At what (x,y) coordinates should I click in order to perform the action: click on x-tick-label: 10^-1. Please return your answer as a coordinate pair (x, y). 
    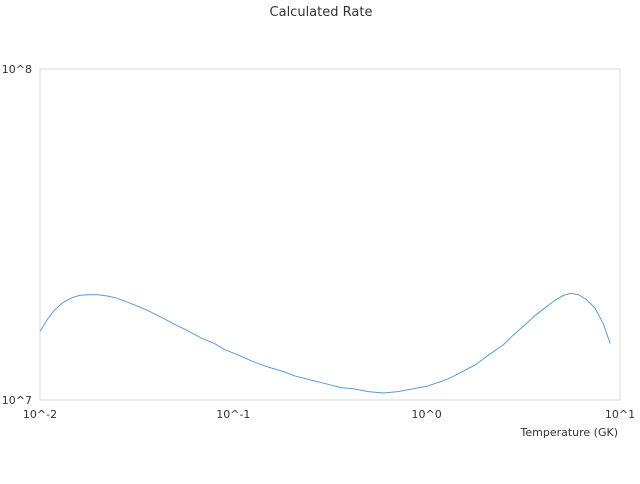
    Looking at the image, I should click on (233, 414).